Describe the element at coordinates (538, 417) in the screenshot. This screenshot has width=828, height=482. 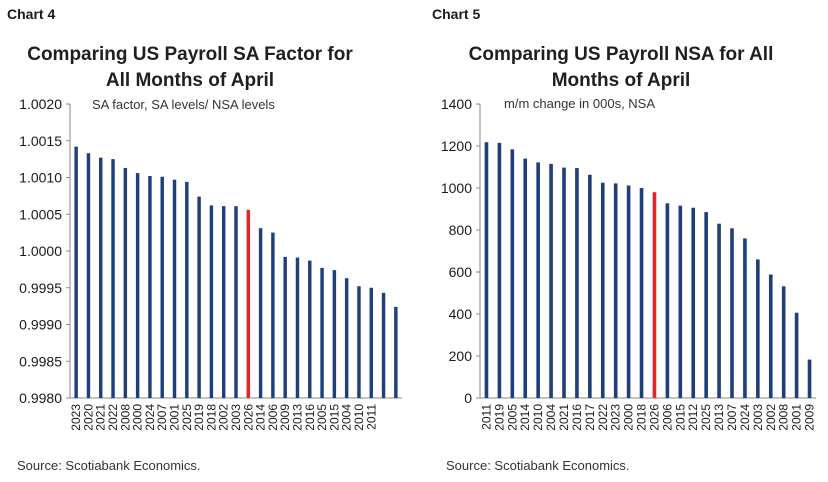
I see `chart5-xtick-label: 2010` at that location.